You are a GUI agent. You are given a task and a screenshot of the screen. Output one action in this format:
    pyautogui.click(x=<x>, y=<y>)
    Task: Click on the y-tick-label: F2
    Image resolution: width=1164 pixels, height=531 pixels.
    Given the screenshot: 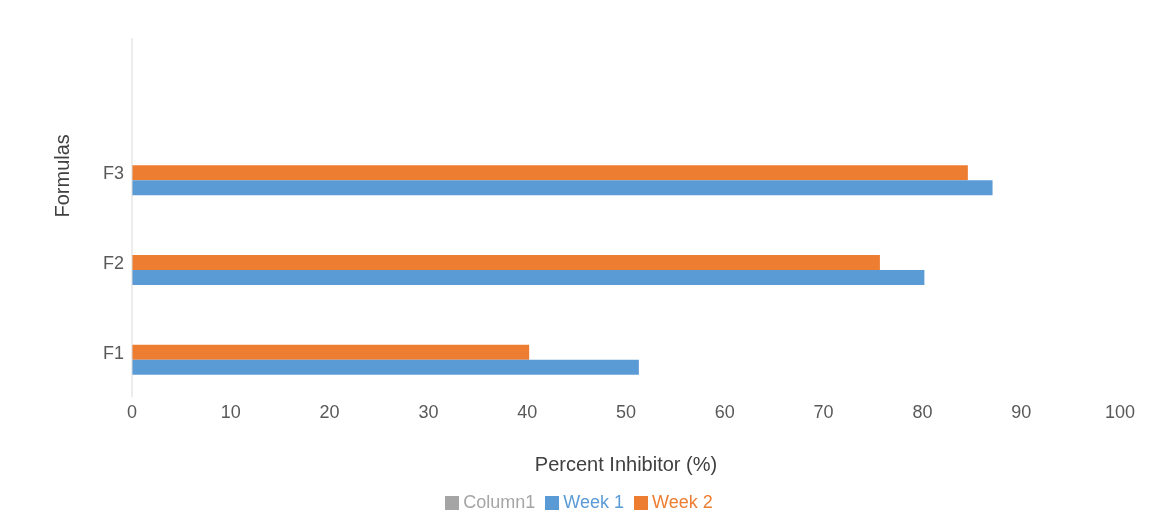 What is the action you would take?
    pyautogui.click(x=113, y=262)
    